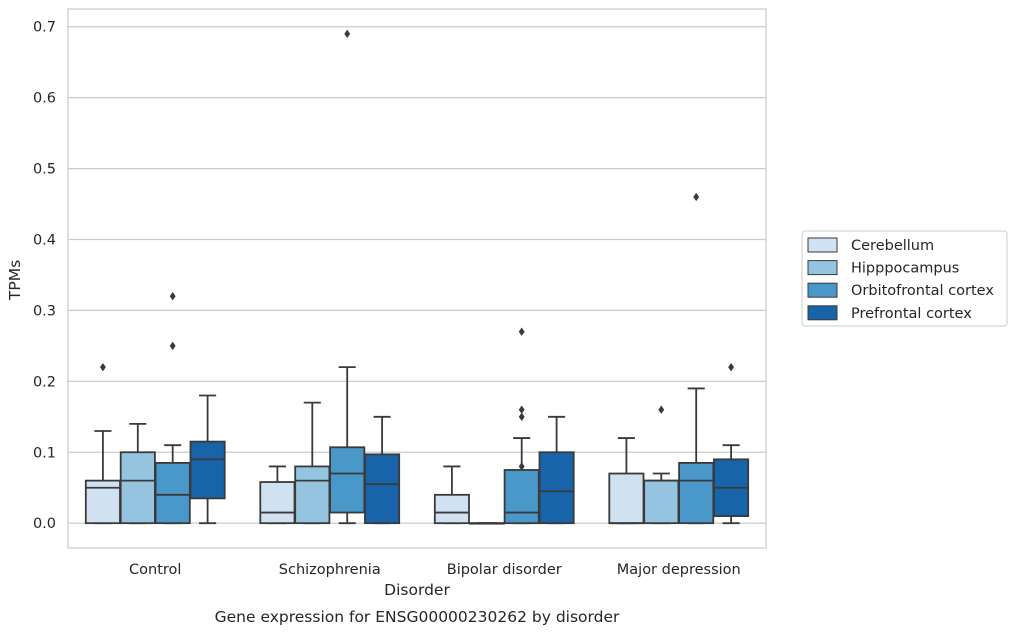 Image resolution: width=1018 pixels, height=638 pixels. I want to click on y-tick-labels: 0.0 0.1 0.2 0.3 0.4 0.5 0.6 0.7, so click(44, 276).